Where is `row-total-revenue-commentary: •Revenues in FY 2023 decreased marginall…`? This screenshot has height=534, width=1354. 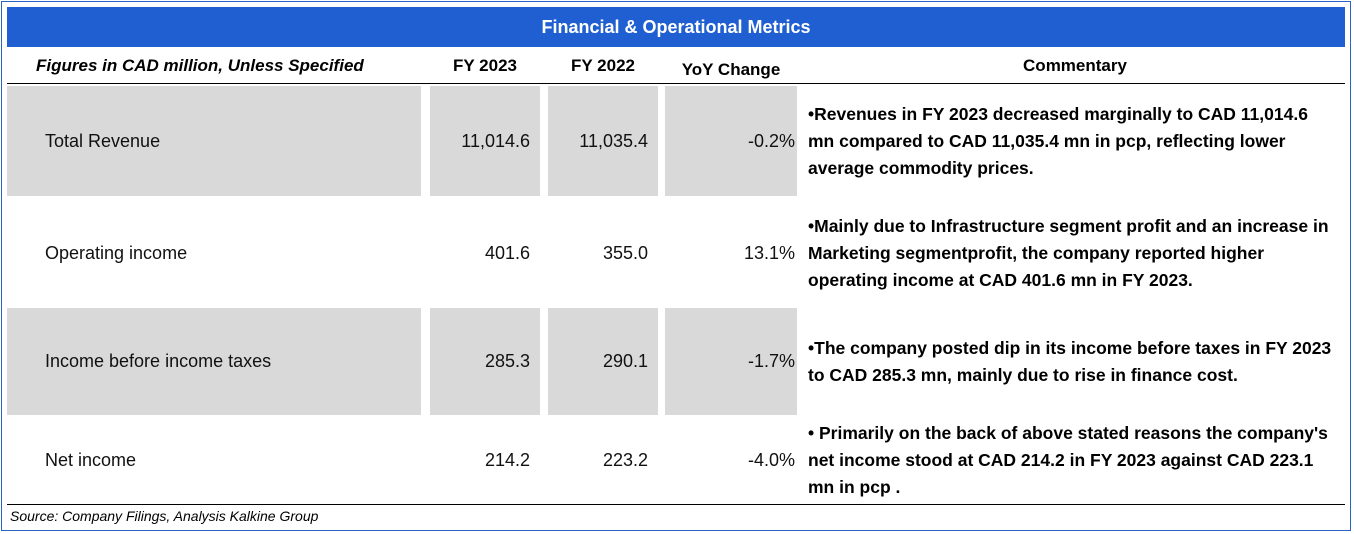
row-total-revenue-commentary: •Revenues in FY 2023 decreased marginall… is located at coordinates (1058, 140).